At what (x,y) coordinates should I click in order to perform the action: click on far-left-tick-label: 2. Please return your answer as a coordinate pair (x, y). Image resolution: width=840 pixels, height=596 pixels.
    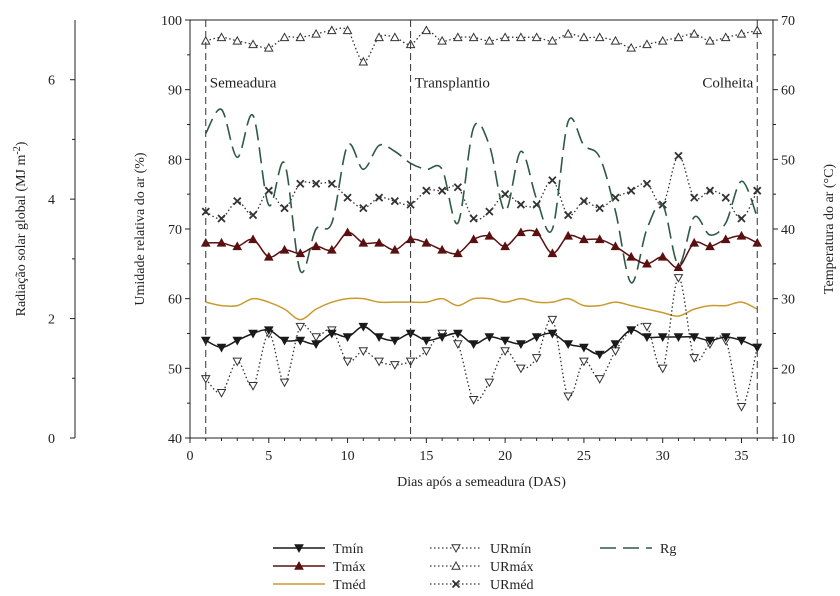
    Looking at the image, I should click on (51, 320).